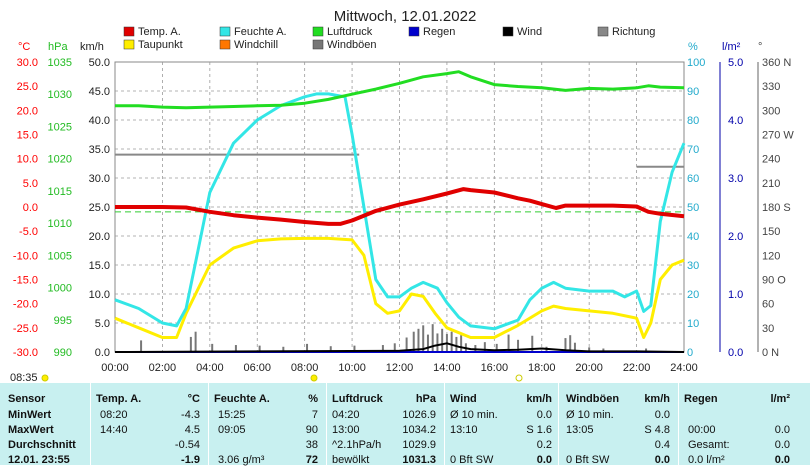 The width and height of the screenshot is (810, 467). Describe the element at coordinates (776, 63) in the screenshot. I see `tick-label: 360 N` at that location.